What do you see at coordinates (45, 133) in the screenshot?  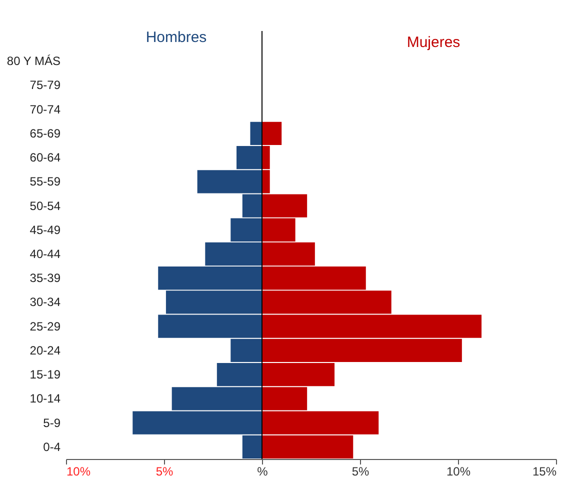 I see `y-tick-label: 65-69` at bounding box center [45, 133].